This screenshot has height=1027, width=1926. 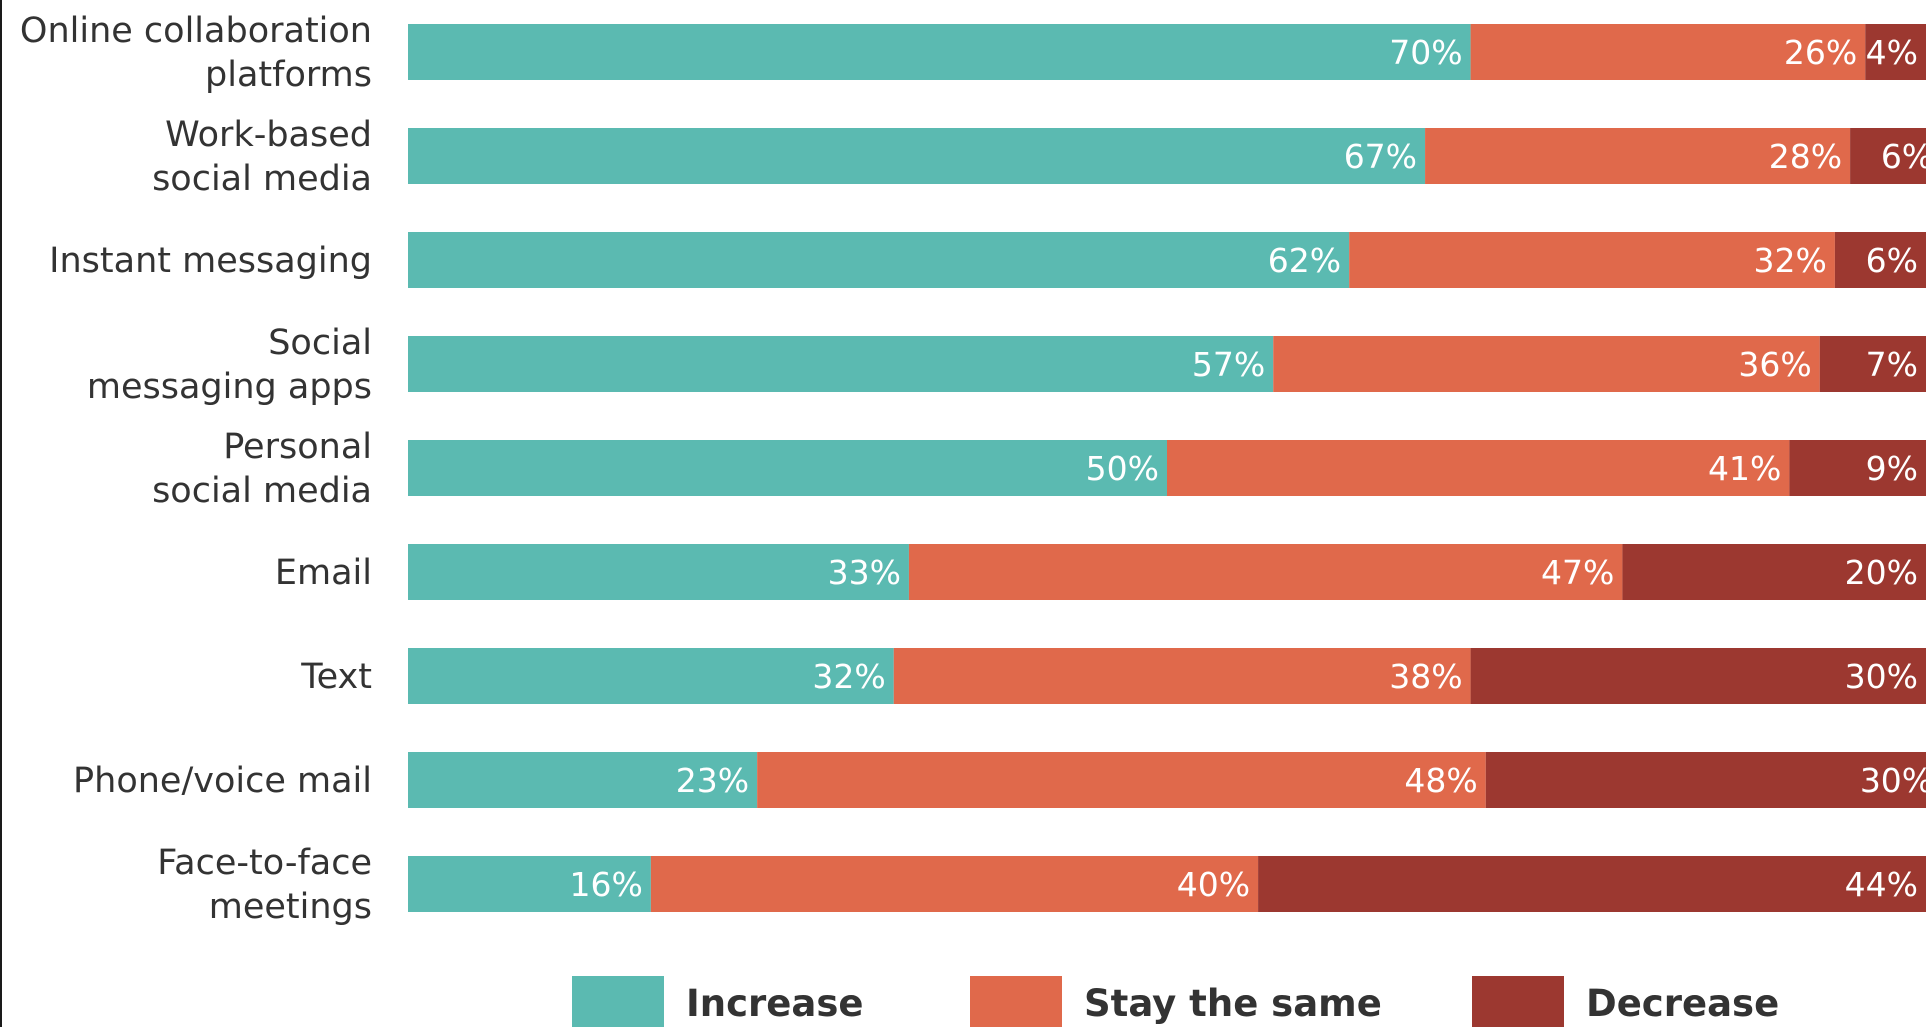 What do you see at coordinates (1440, 780) in the screenshot?
I see `bar-value-label: 48%` at bounding box center [1440, 780].